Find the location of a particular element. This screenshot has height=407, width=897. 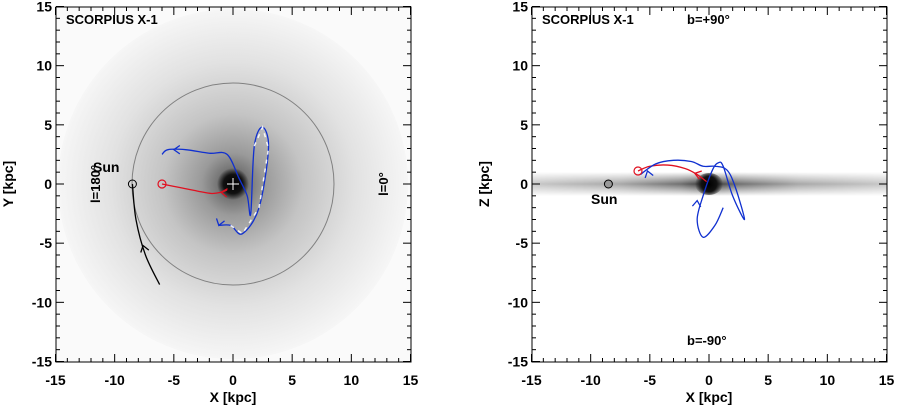

solar-circle is located at coordinates (233, 184).